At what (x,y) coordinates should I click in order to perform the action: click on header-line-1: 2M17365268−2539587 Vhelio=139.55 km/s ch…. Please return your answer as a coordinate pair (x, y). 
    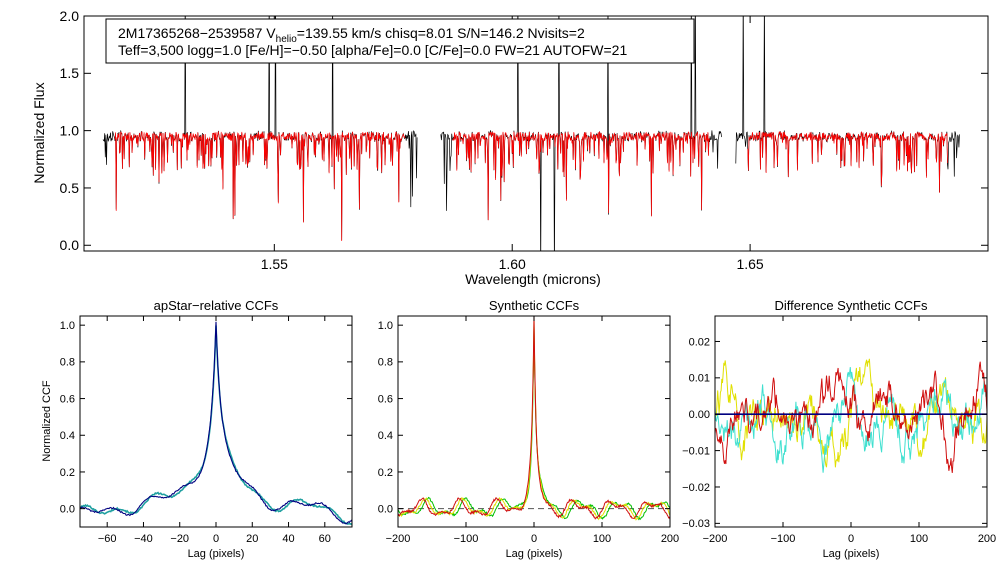
    Looking at the image, I should click on (351, 35).